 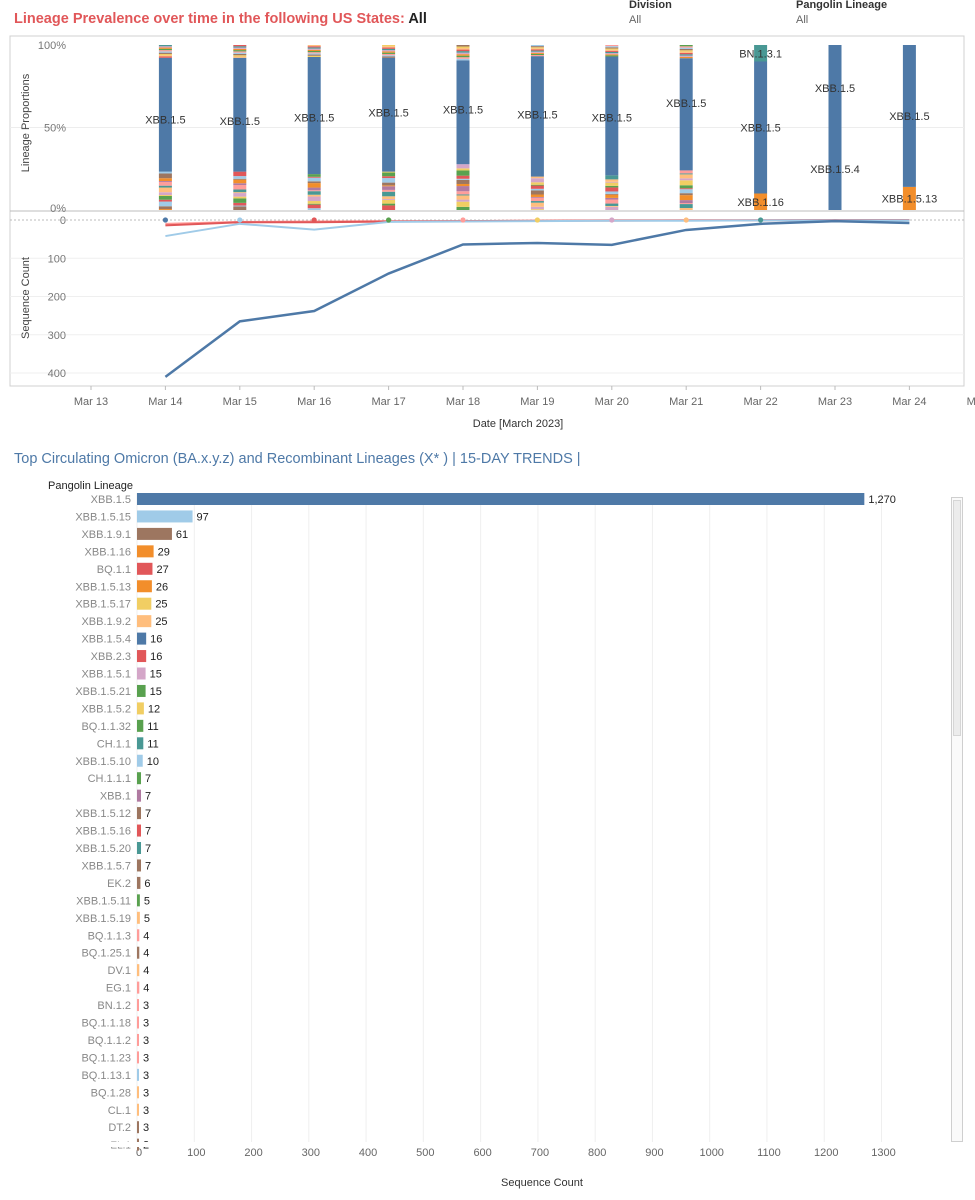 I want to click on lineage-row: XBB.1.5.12 7, so click(x=113, y=813).